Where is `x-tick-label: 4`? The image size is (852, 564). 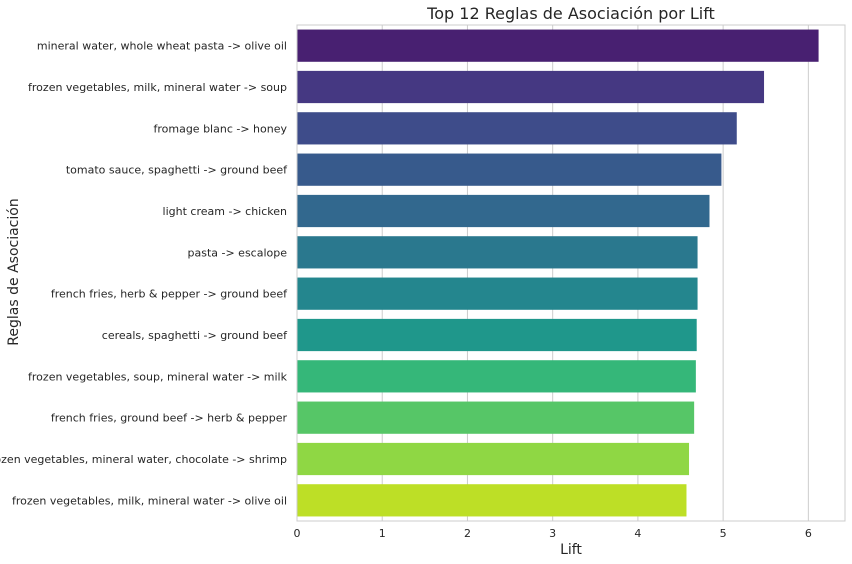 x-tick-label: 4 is located at coordinates (637, 533).